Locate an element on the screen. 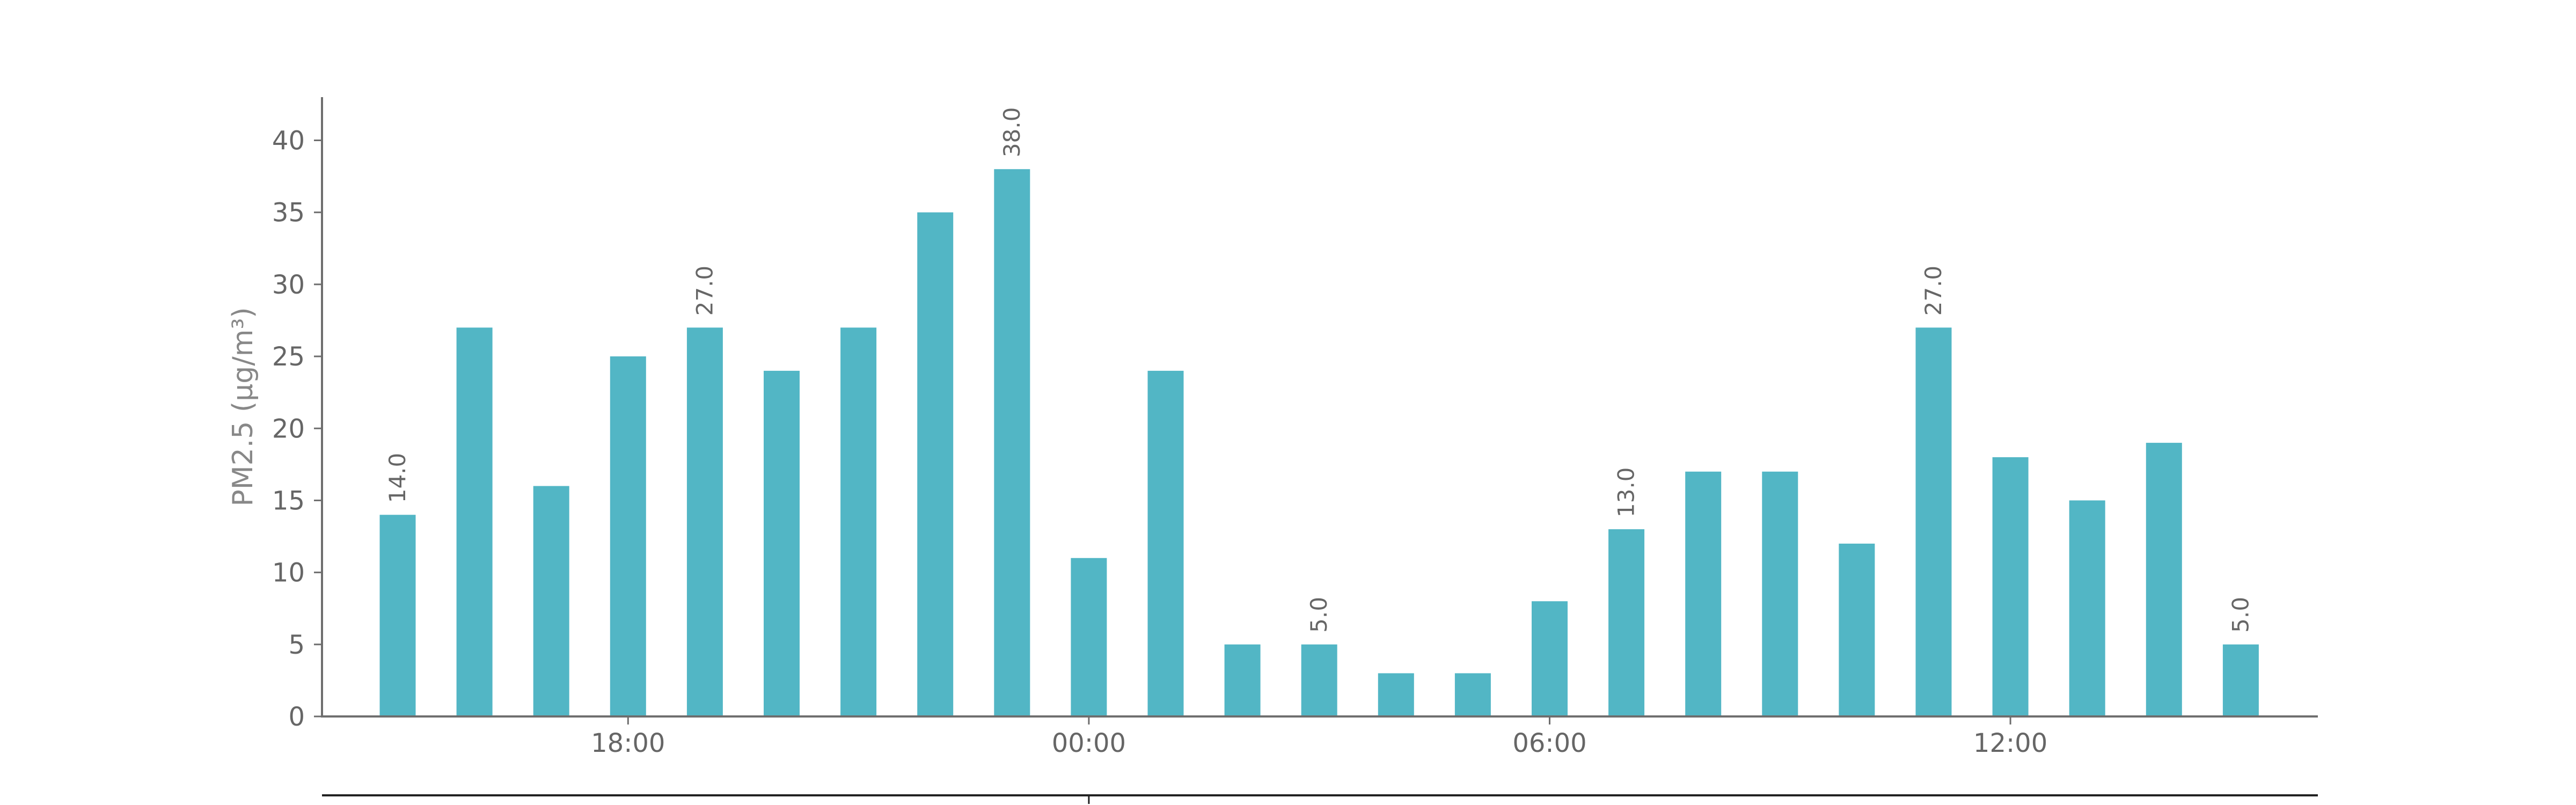  bar-19:00 is located at coordinates (704, 521).